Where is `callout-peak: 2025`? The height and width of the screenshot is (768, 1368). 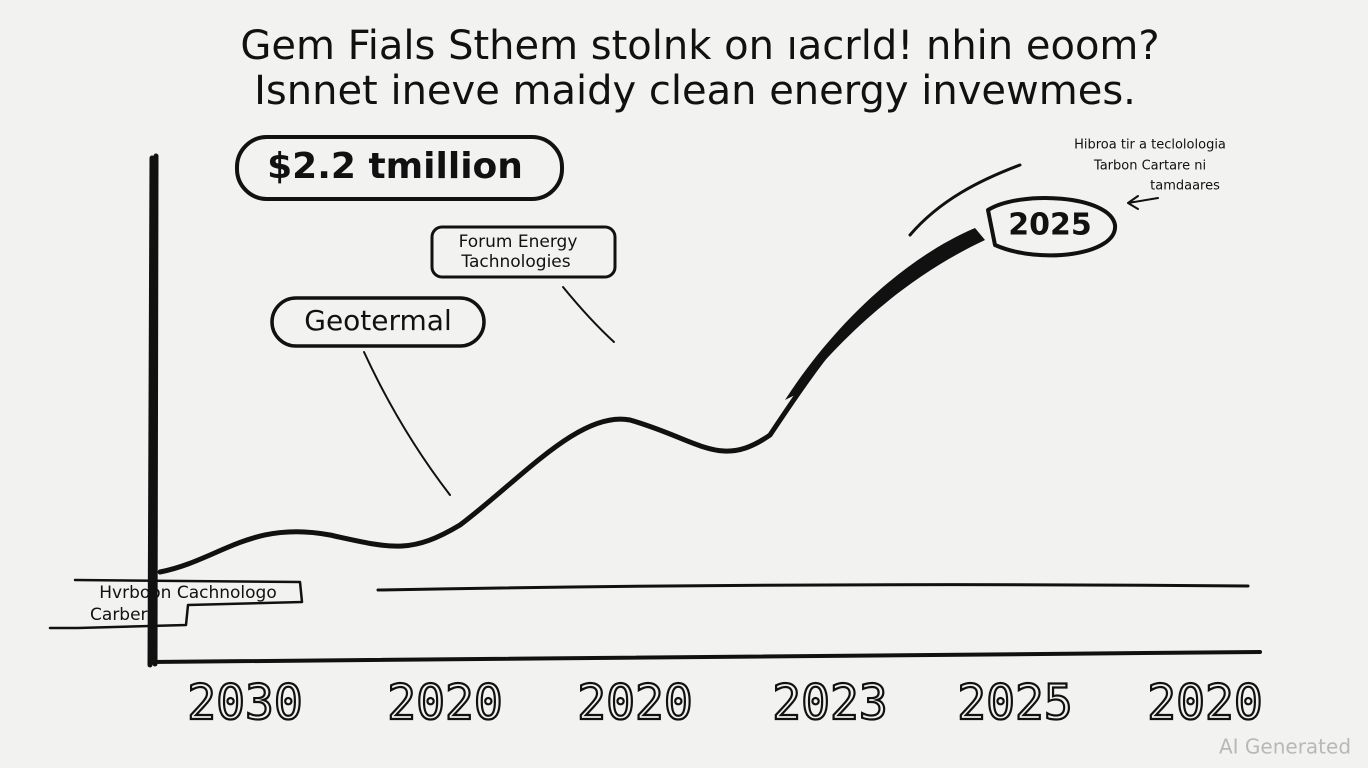
callout-peak: 2025 is located at coordinates (1050, 225).